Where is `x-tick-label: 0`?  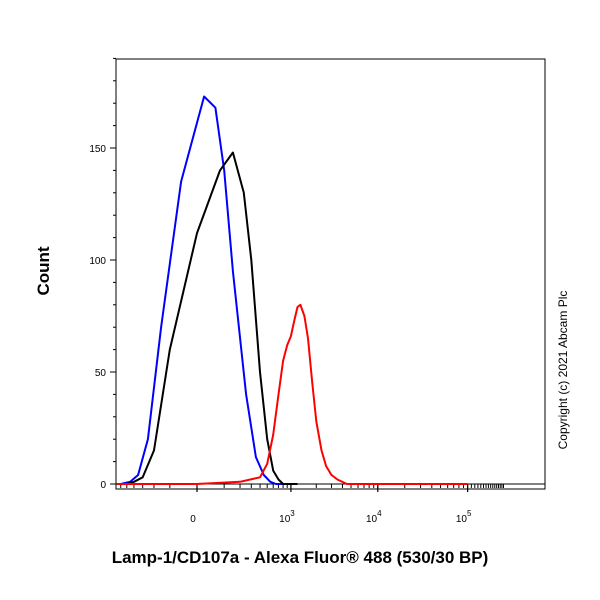
x-tick-label: 0 is located at coordinates (193, 519).